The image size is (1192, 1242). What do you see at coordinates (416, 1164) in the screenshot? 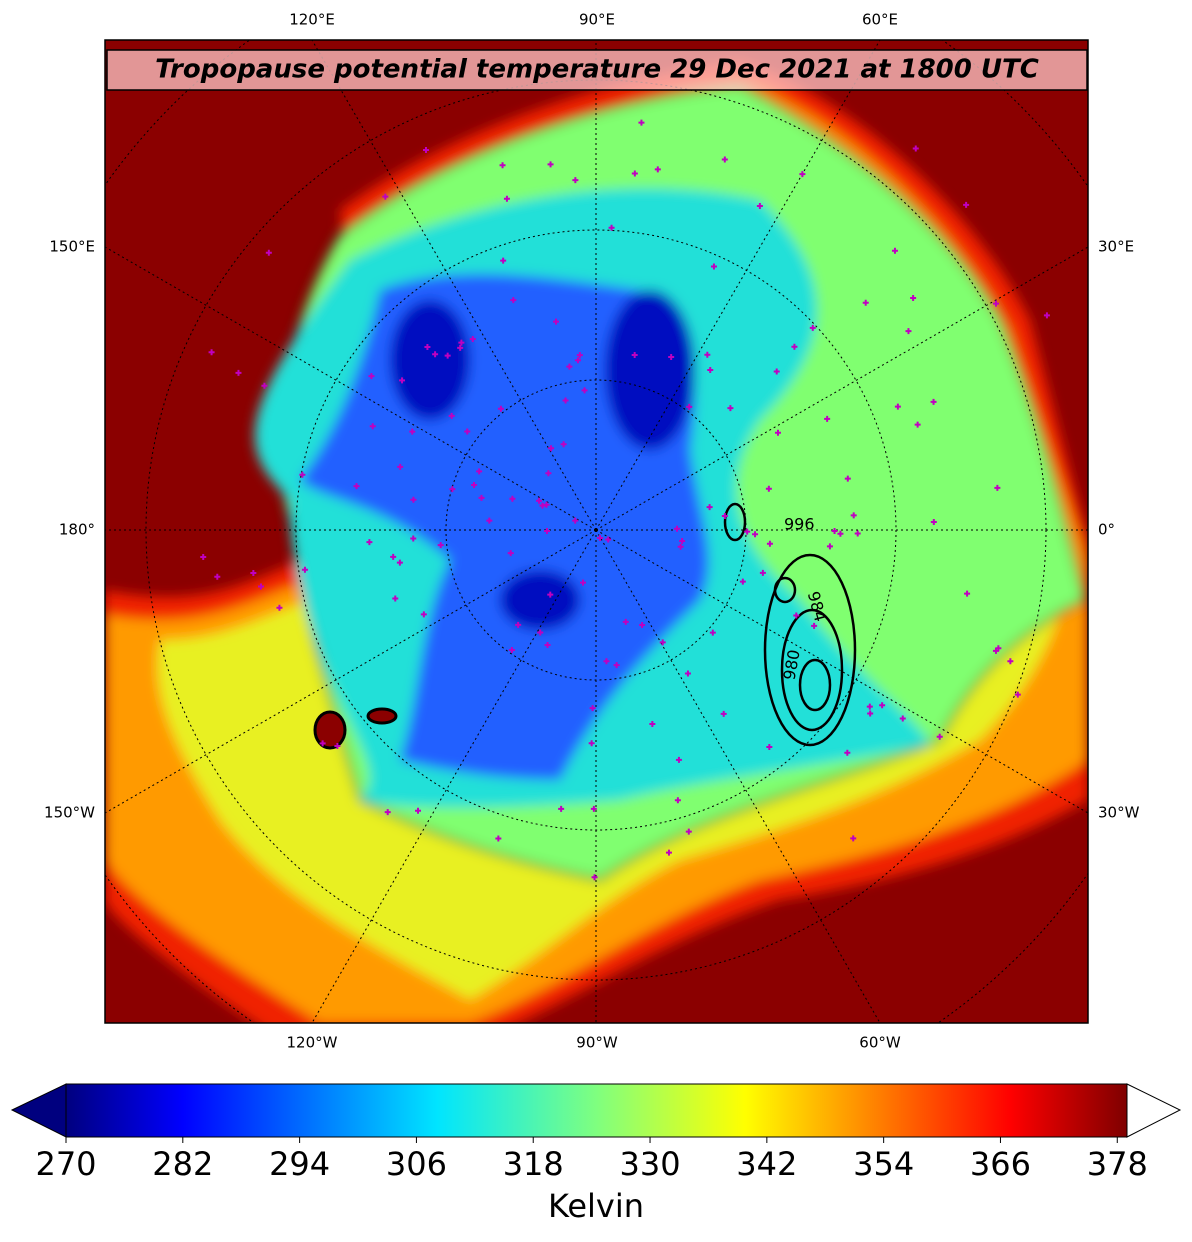
I see `colorbar-tick-label: 306` at bounding box center [416, 1164].